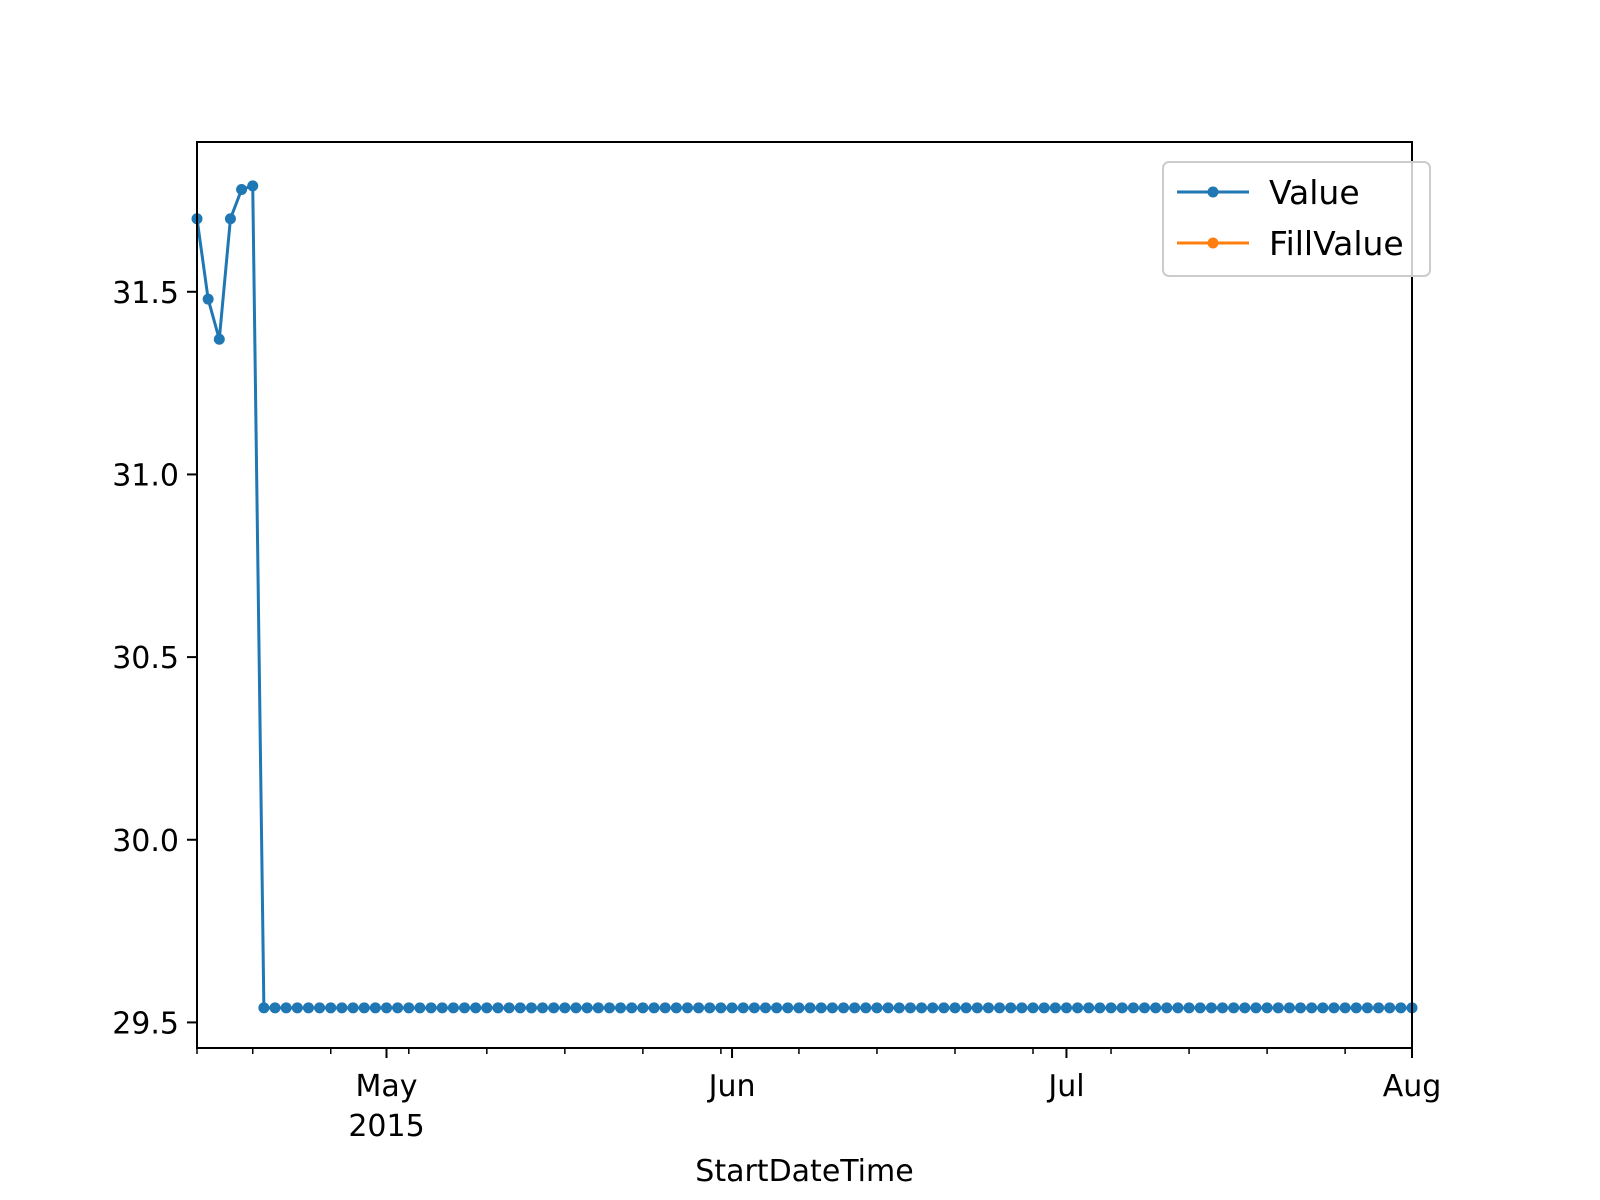 This screenshot has height=1200, width=1600. Describe the element at coordinates (145, 475) in the screenshot. I see `y-tick-label: 31.0` at that location.